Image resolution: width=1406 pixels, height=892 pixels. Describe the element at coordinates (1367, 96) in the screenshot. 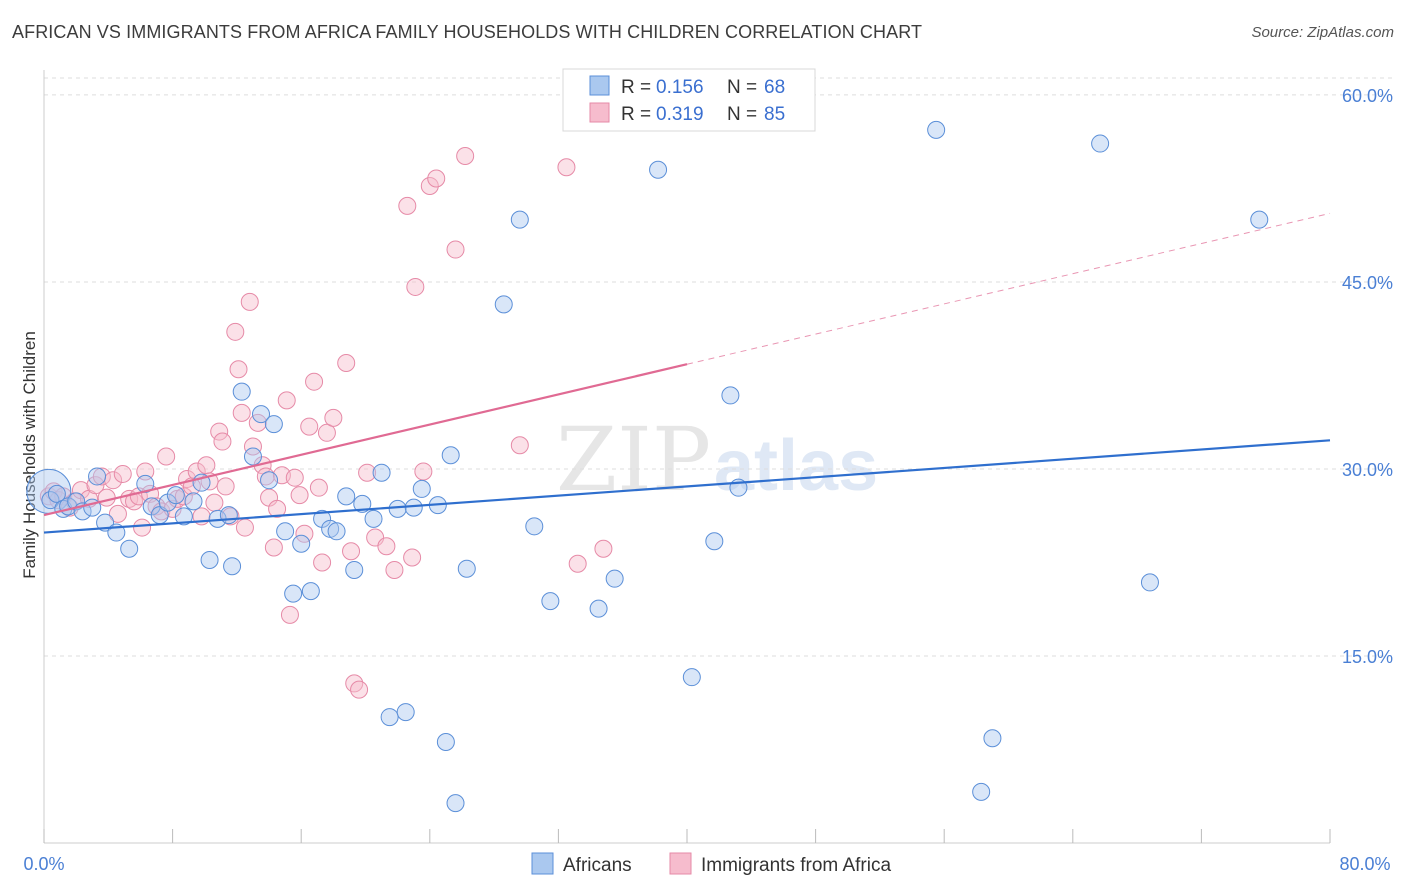

I see `y-tick-label: 60.0%` at that location.